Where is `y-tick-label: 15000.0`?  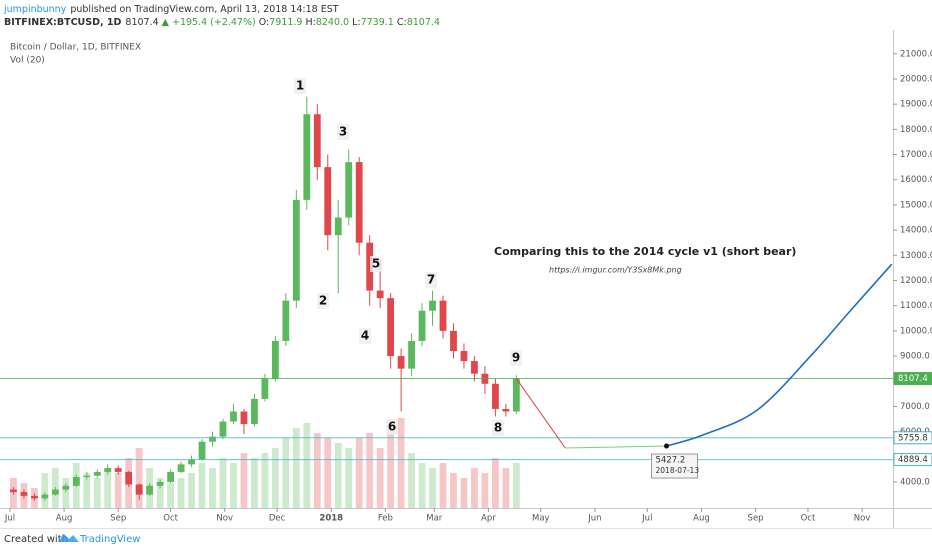
y-tick-label: 15000.0 is located at coordinates (916, 205).